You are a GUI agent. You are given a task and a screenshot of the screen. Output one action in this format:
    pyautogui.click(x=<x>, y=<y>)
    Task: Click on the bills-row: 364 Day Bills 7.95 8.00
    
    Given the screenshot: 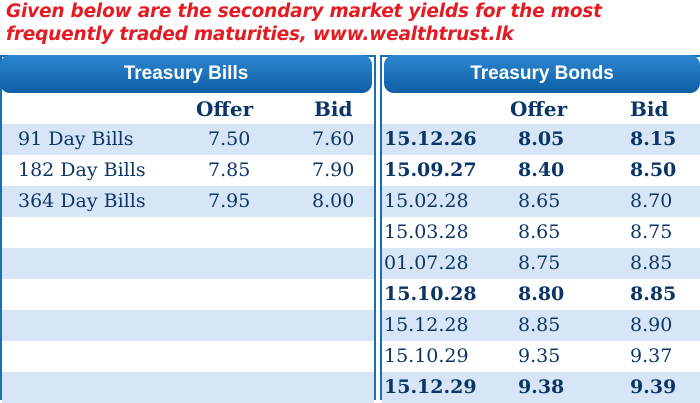 What is the action you would take?
    pyautogui.click(x=188, y=201)
    